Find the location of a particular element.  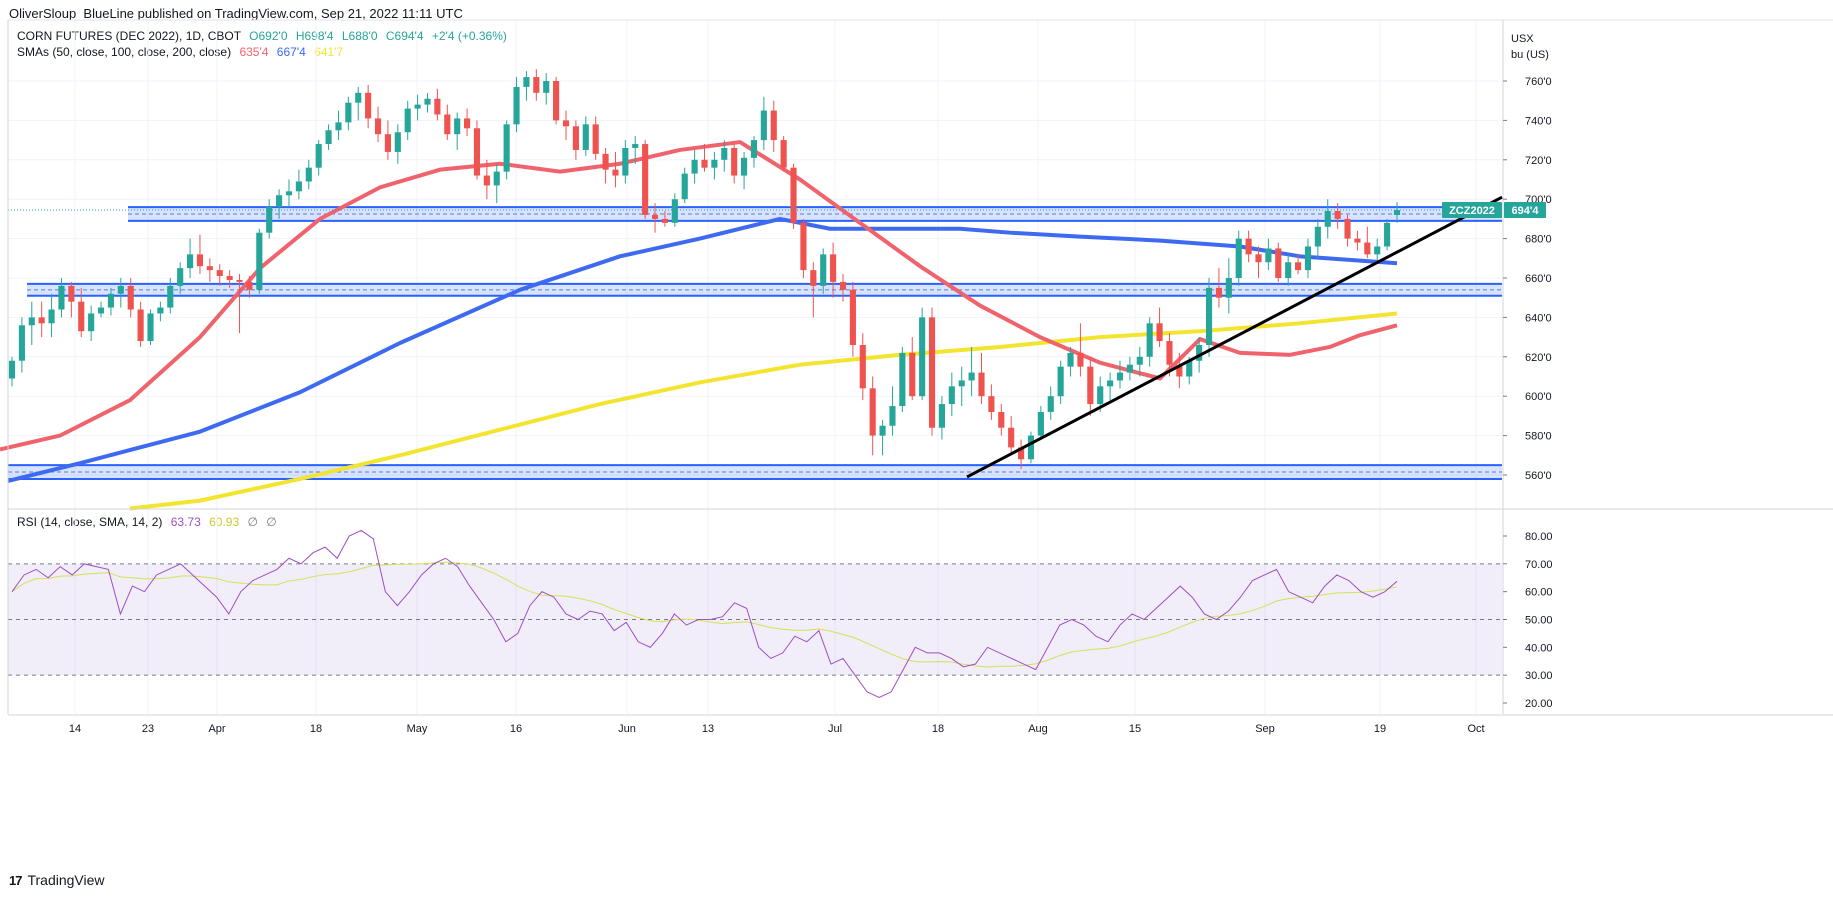

price-tick-label: 640'0 is located at coordinates (1538, 318).